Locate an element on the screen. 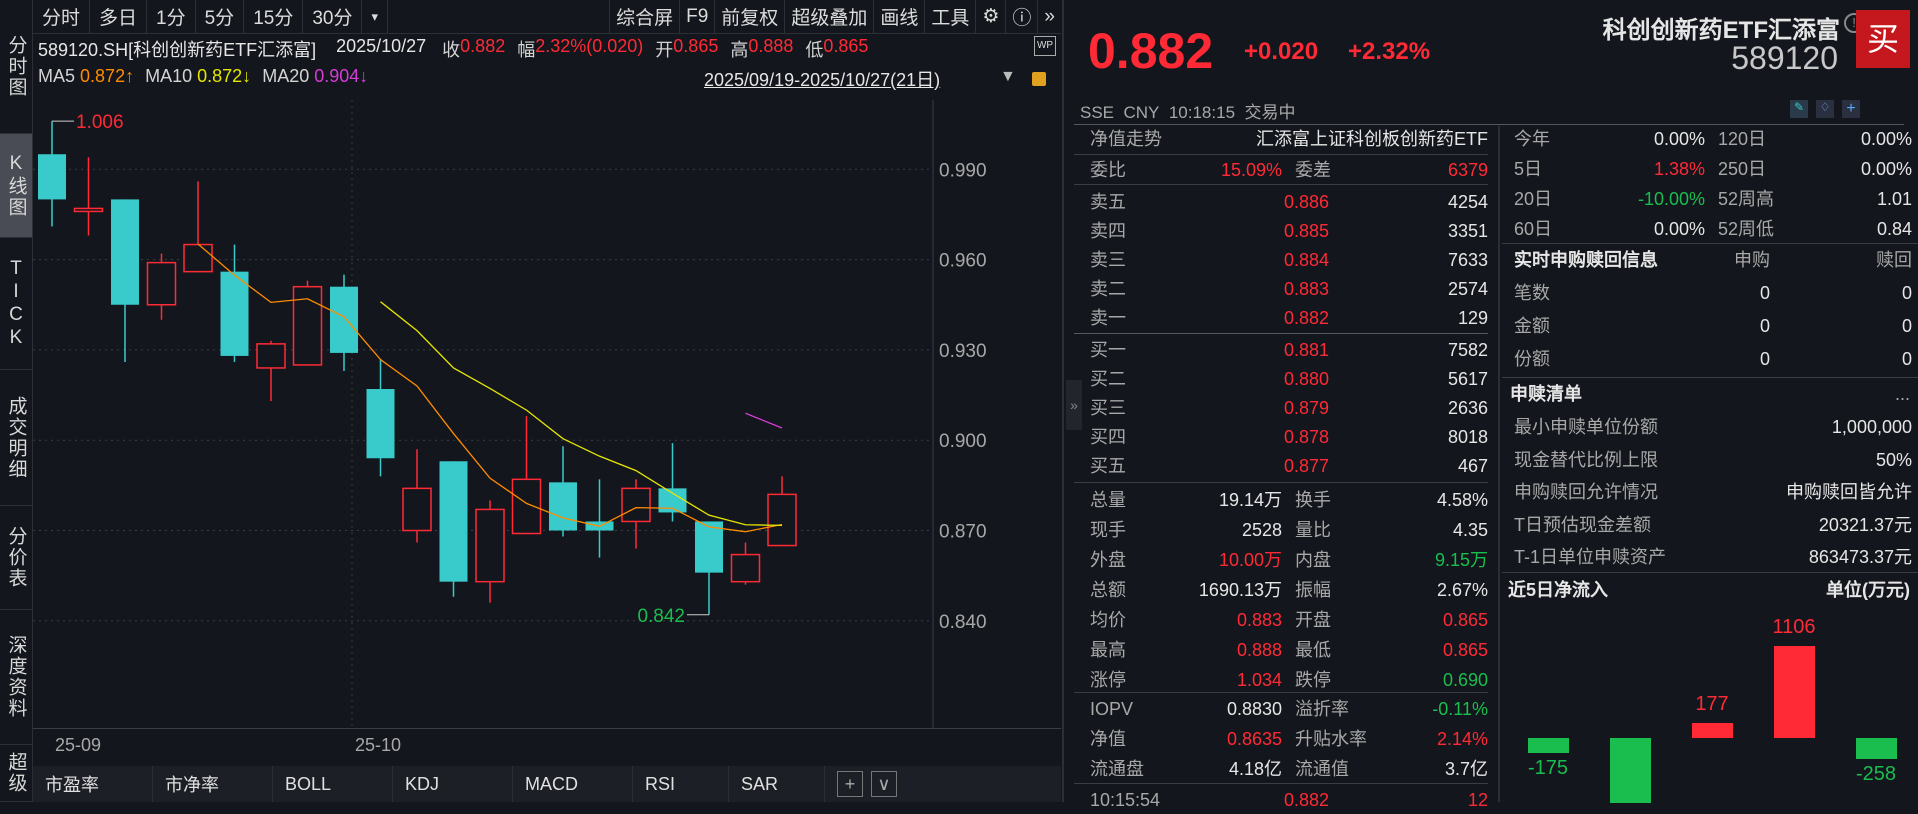 The width and height of the screenshot is (1918, 814). tick-time: 10:15:54 is located at coordinates (1125, 800).